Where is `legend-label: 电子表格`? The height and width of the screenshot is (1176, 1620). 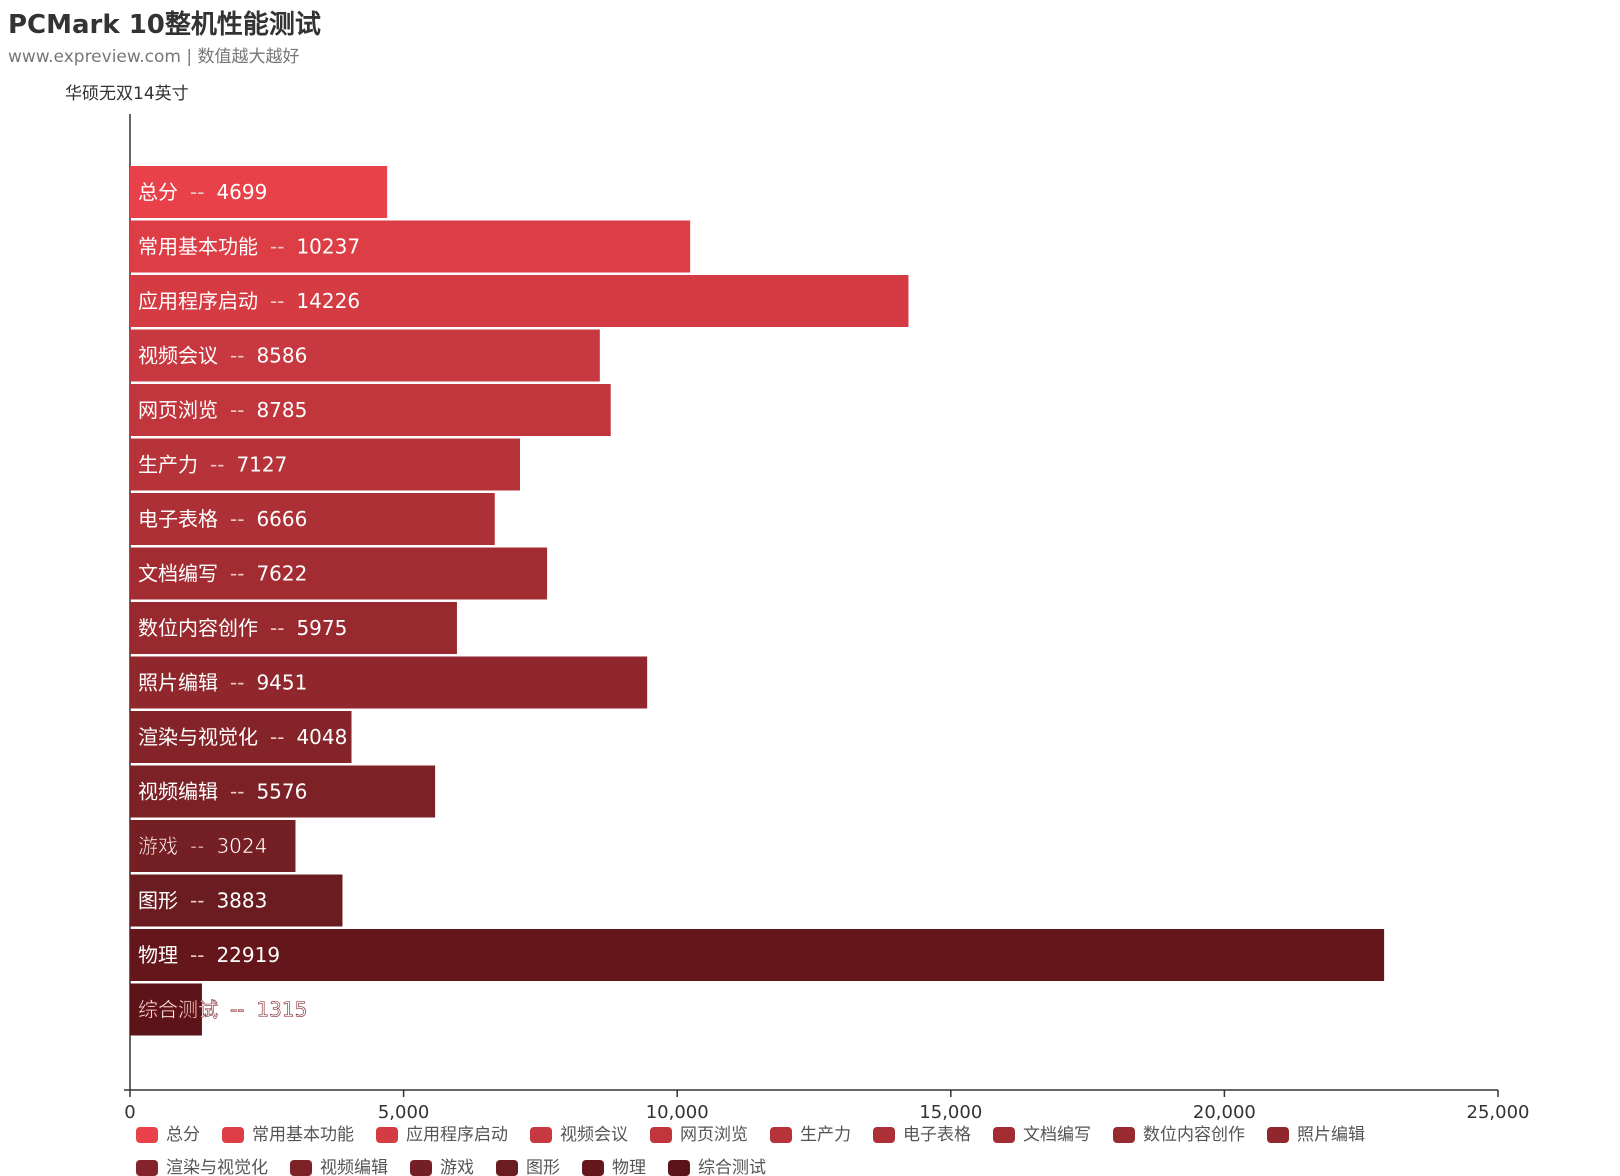
legend-label: 电子表格 is located at coordinates (937, 1135).